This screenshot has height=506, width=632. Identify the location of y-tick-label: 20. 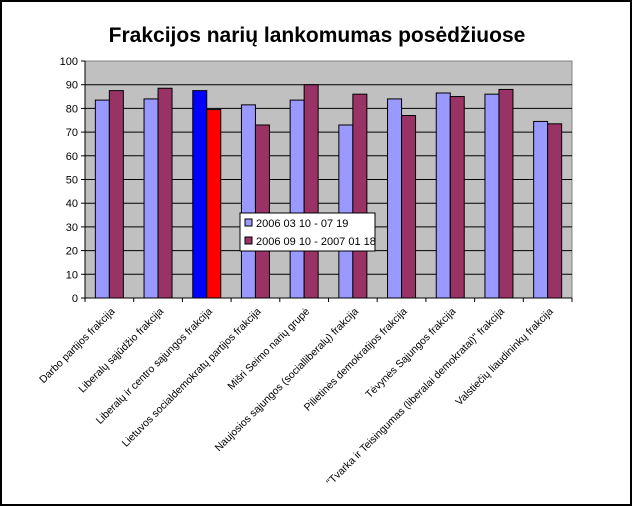
(72, 252).